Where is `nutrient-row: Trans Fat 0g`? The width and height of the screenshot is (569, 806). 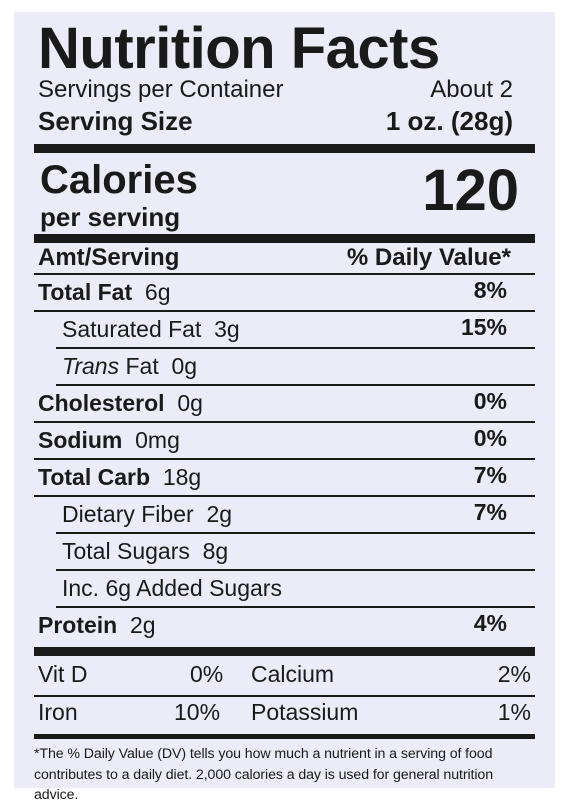
nutrient-row: Trans Fat 0g is located at coordinates (284, 367).